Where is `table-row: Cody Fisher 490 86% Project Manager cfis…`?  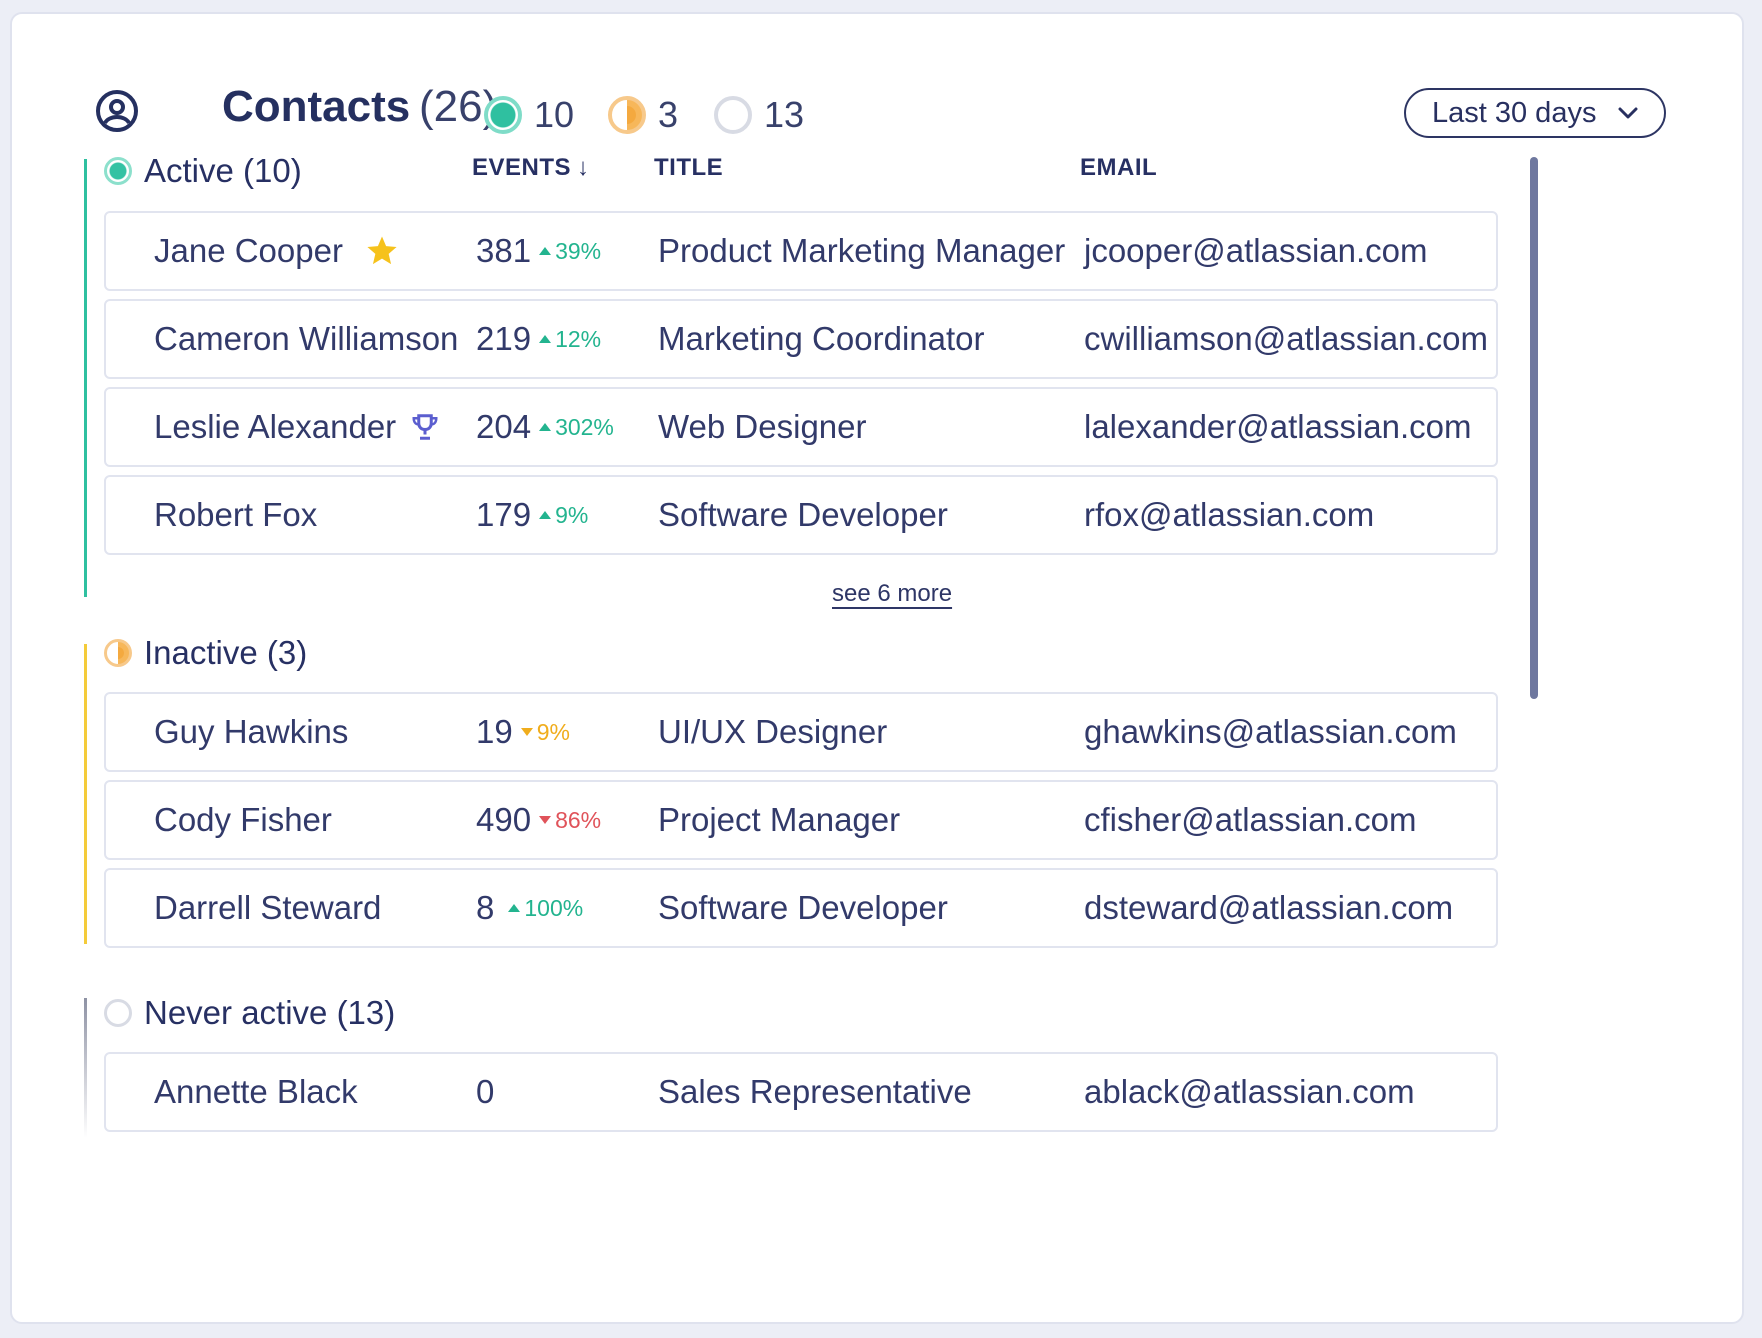
table-row: Cody Fisher 490 86% Project Manager cfis… is located at coordinates (801, 820).